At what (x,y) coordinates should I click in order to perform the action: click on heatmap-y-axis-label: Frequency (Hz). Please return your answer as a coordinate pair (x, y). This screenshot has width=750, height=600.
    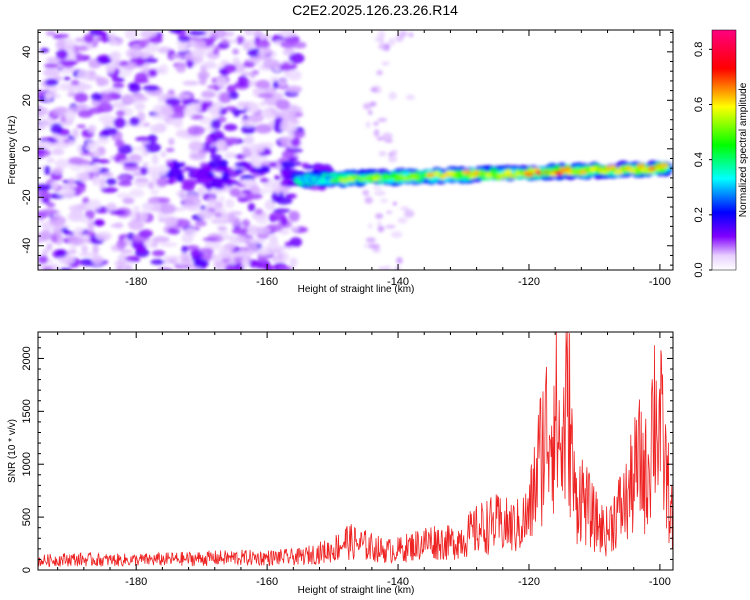
    Looking at the image, I should click on (12, 150).